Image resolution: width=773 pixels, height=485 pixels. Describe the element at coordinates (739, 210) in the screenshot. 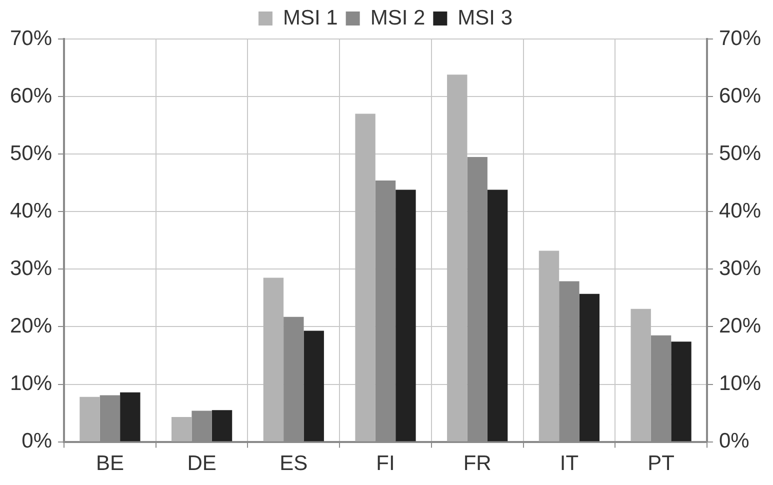

I see `y2-tick-label: 40%` at that location.